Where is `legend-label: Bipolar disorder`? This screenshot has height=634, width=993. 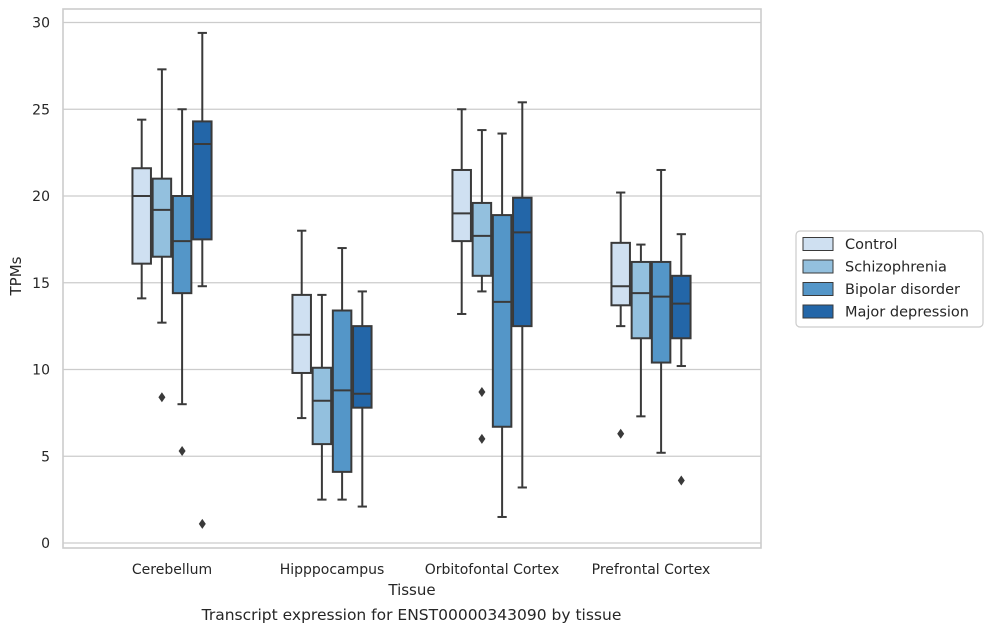
legend-label: Bipolar disorder is located at coordinates (902, 290).